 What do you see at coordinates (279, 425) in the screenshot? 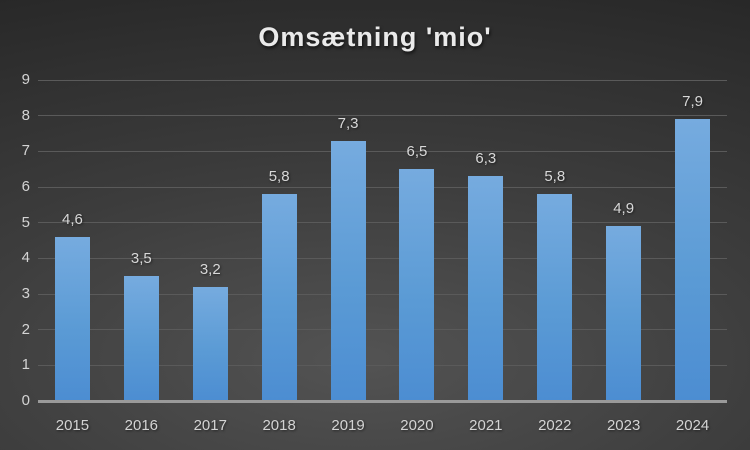
I see `x-axis-tick-label: 2018` at bounding box center [279, 425].